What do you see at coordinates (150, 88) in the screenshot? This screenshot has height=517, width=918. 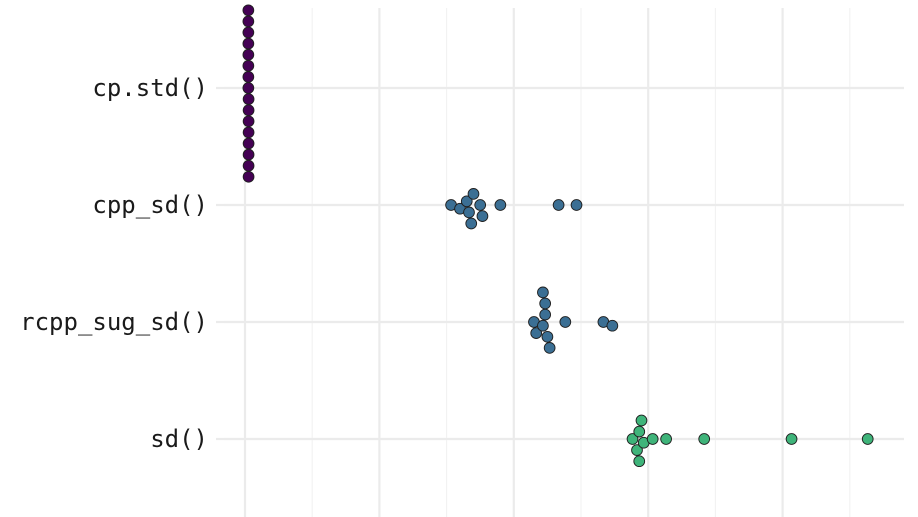 I see `category-label: cp.std()` at bounding box center [150, 88].